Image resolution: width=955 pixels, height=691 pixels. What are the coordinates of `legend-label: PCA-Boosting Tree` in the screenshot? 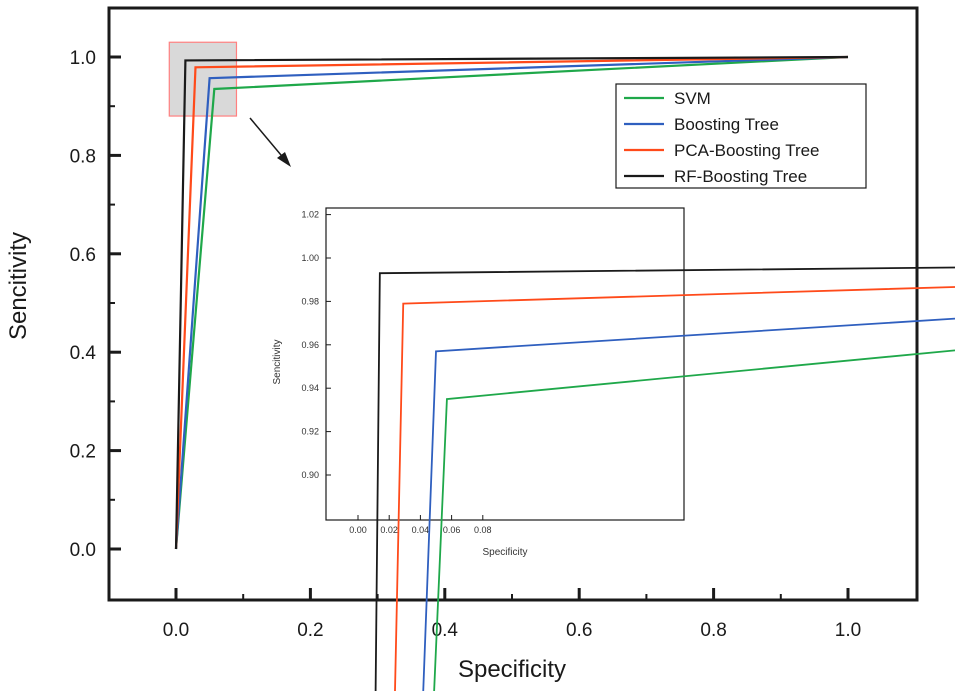 It's located at (747, 150).